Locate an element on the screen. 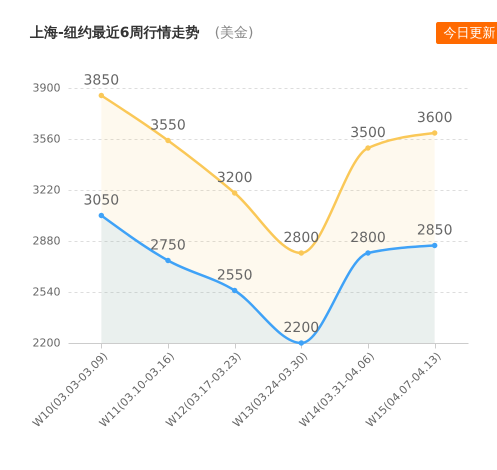 The height and width of the screenshot is (470, 497). y-tick-label: 3220 is located at coordinates (46, 190).